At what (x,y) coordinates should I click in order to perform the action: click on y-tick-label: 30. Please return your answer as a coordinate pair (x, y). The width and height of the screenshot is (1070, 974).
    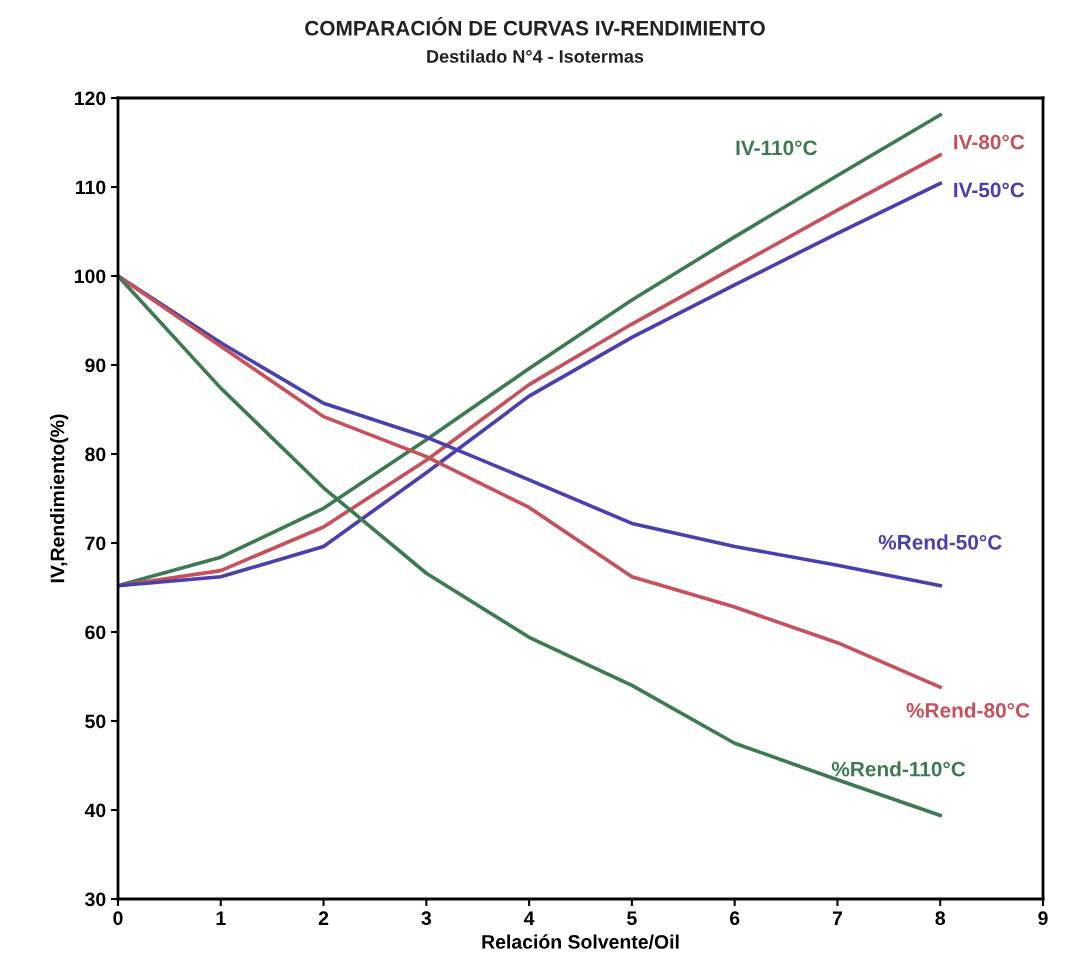
    Looking at the image, I should click on (95, 899).